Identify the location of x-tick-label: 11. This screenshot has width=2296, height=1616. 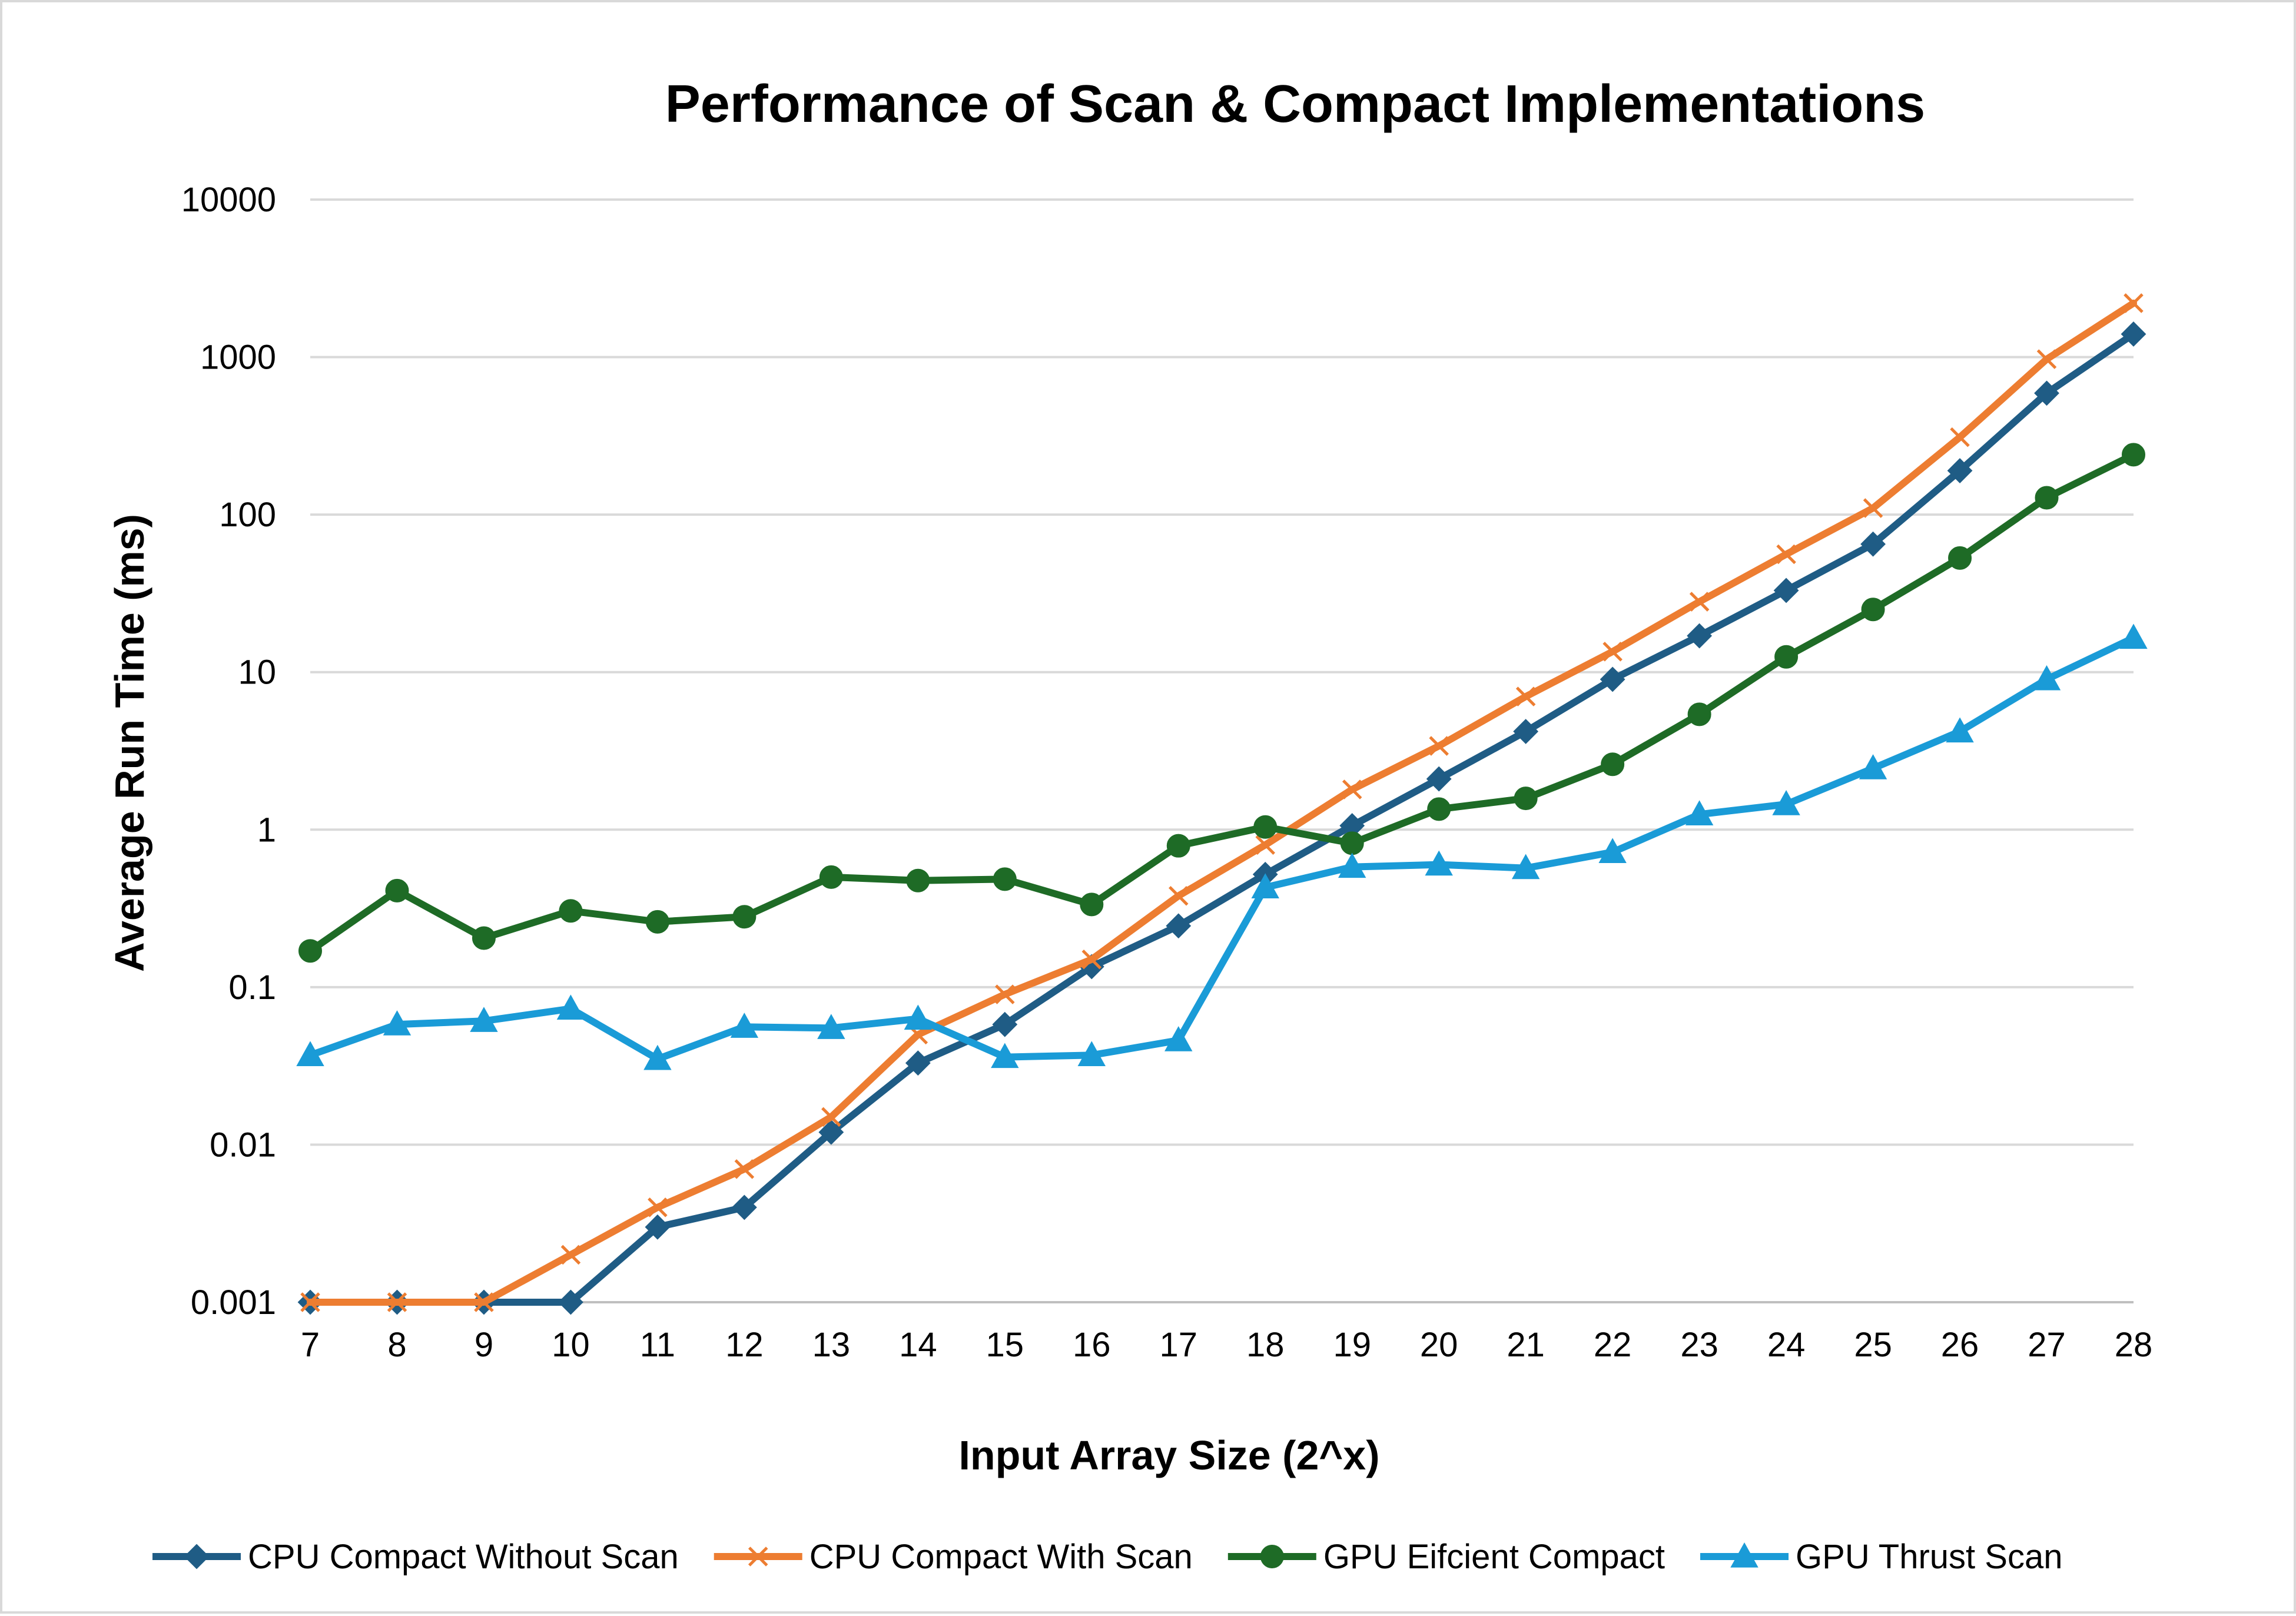
(657, 1345).